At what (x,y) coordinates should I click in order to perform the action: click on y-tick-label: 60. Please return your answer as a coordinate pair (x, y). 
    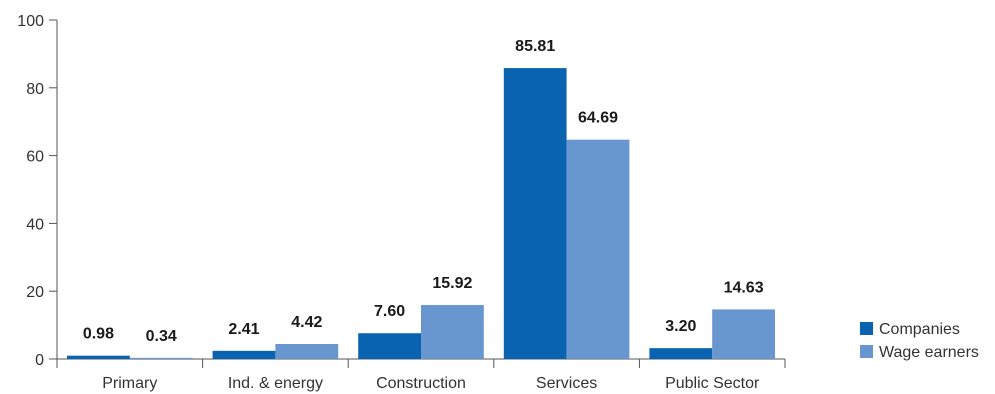
    Looking at the image, I should click on (35, 157).